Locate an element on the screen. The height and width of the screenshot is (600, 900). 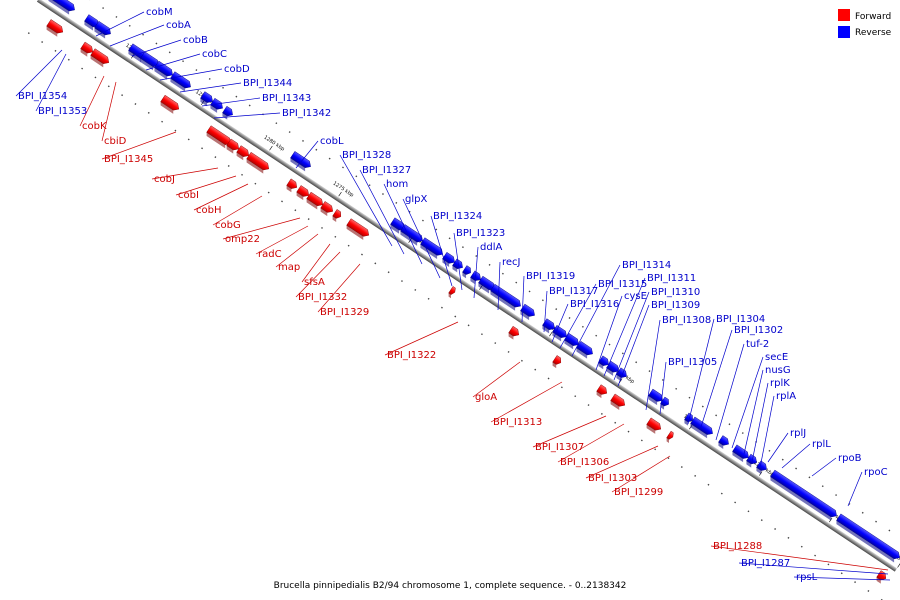
gene-label-rplk: rplK is located at coordinates (780, 383).